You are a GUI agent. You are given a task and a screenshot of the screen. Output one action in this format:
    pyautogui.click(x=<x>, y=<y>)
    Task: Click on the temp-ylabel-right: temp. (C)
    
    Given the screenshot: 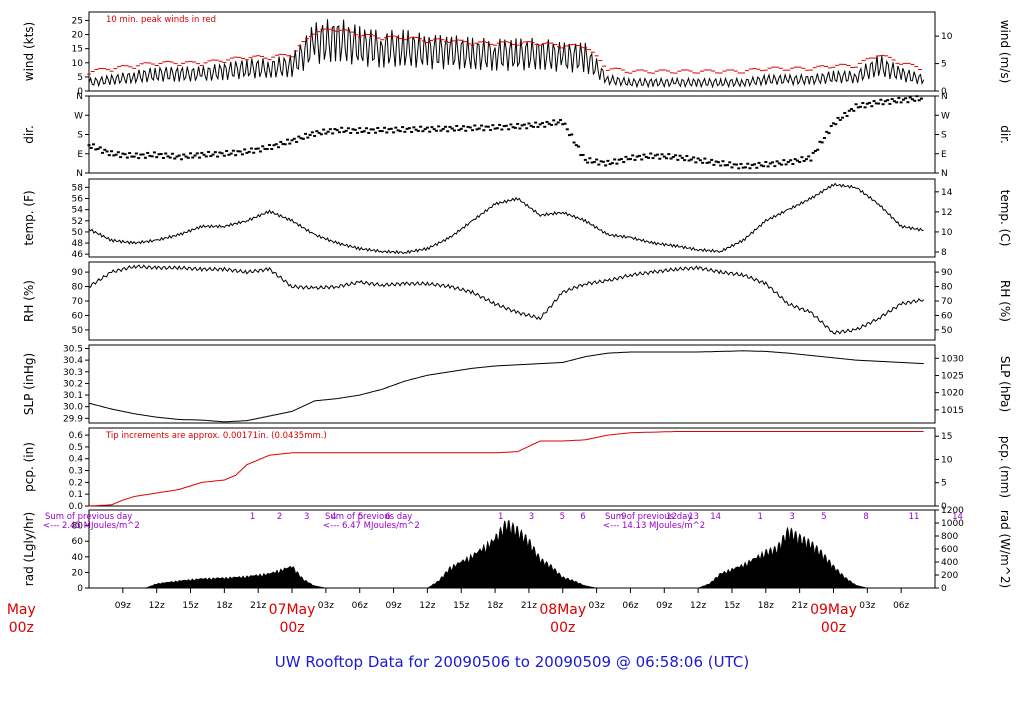 What is the action you would take?
    pyautogui.click(x=1005, y=218)
    